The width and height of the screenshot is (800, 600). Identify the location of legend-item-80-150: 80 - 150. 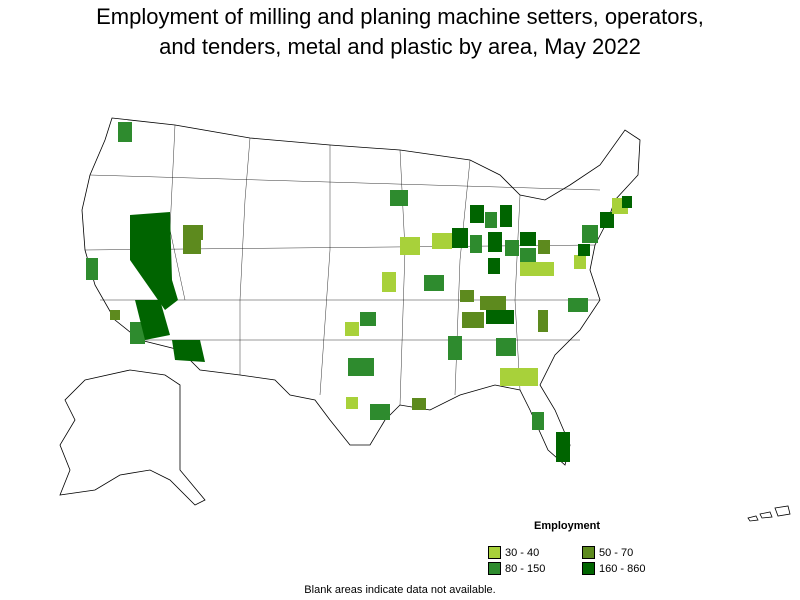
(516, 568).